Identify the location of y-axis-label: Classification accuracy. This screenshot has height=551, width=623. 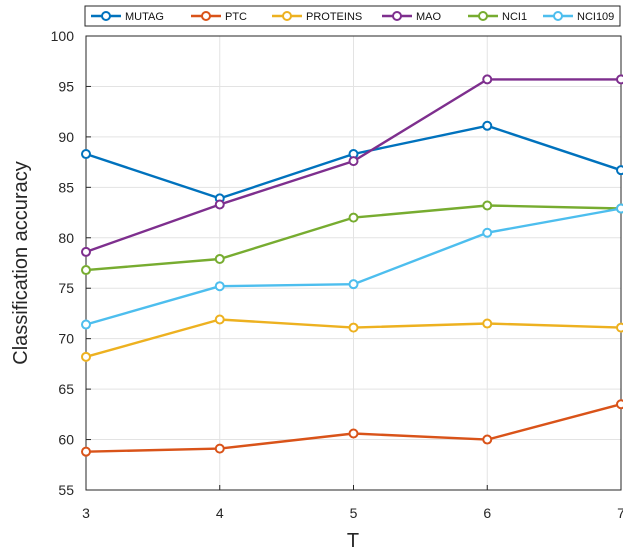
(21, 262).